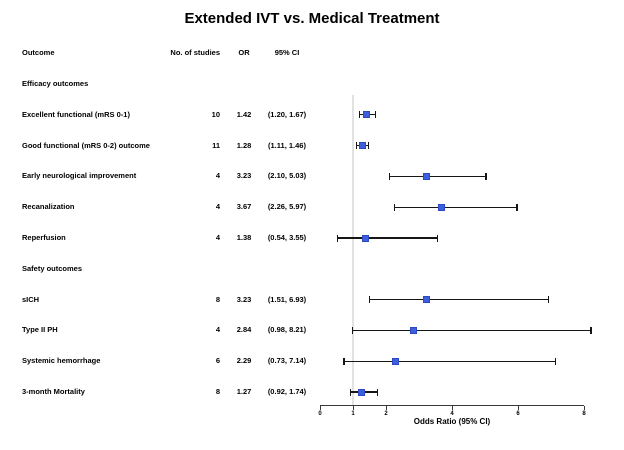  Describe the element at coordinates (244, 391) in the screenshot. I see `or-value: 1.27` at that location.